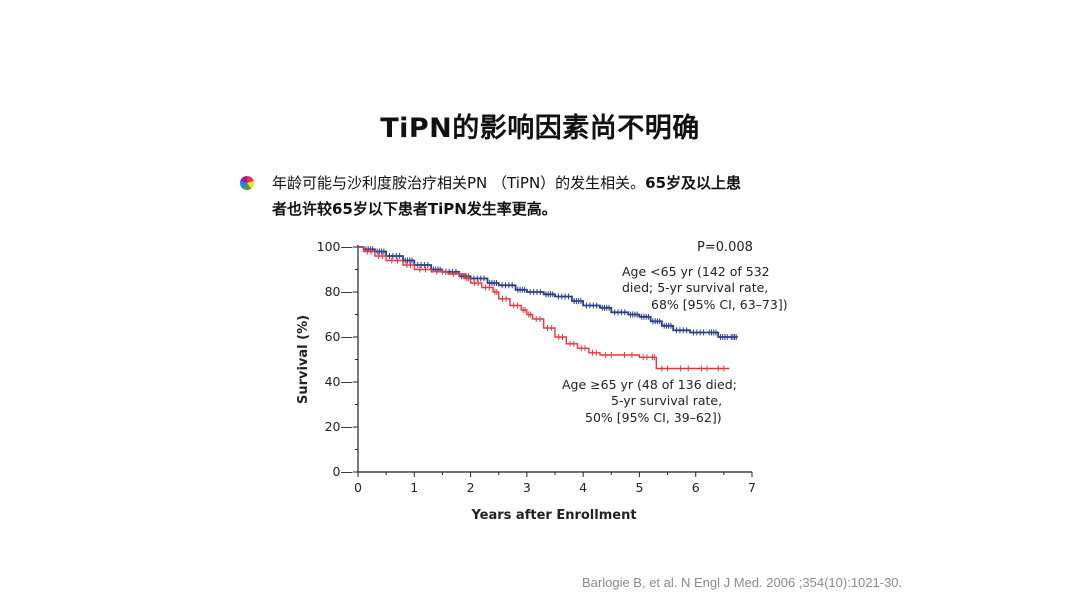  Describe the element at coordinates (303, 359) in the screenshot. I see `y-axis-label: Survival (%)` at that location.